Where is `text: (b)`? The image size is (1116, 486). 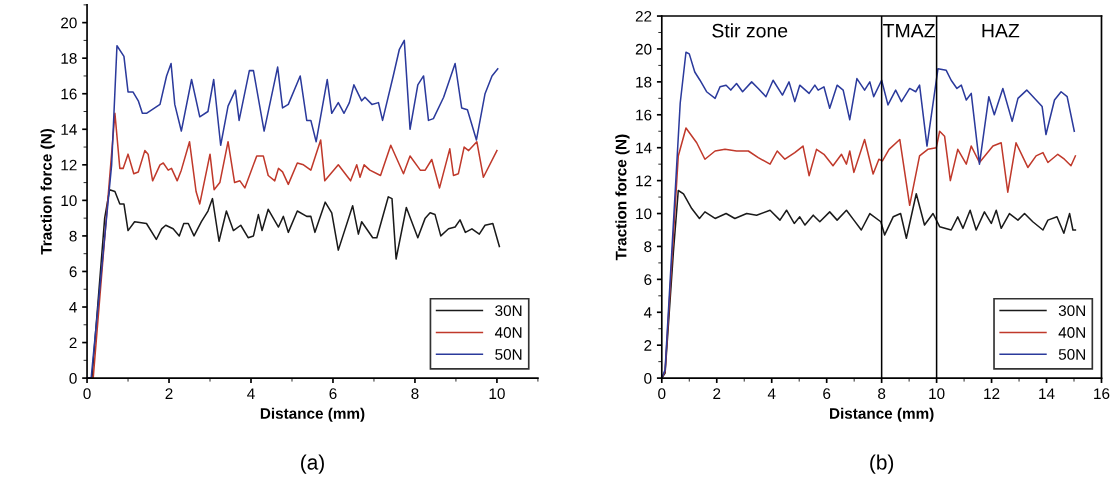 text: (b) is located at coordinates (882, 464).